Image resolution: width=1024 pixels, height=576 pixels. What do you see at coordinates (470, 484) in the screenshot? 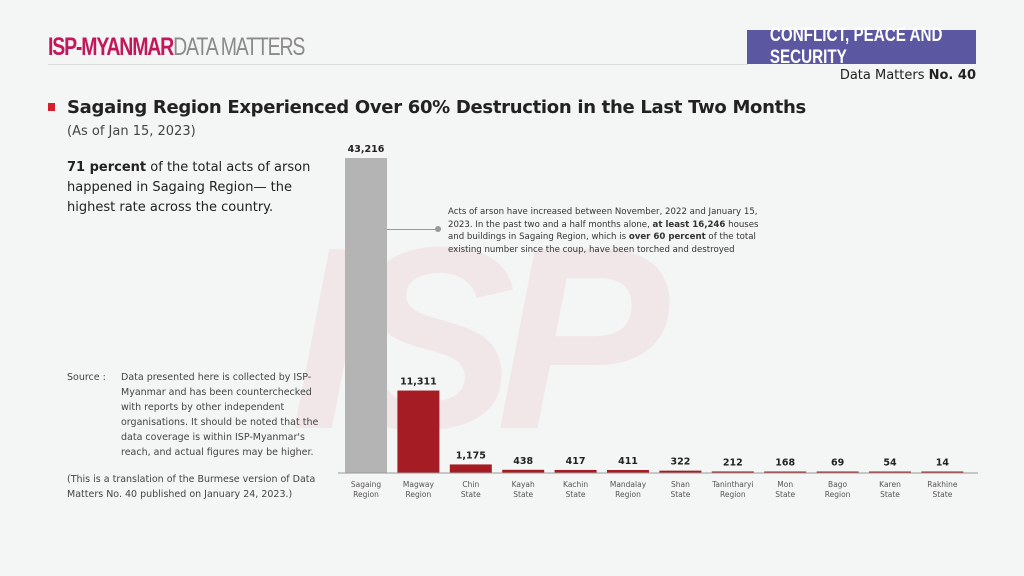
I see `category-label: Chin` at bounding box center [470, 484].